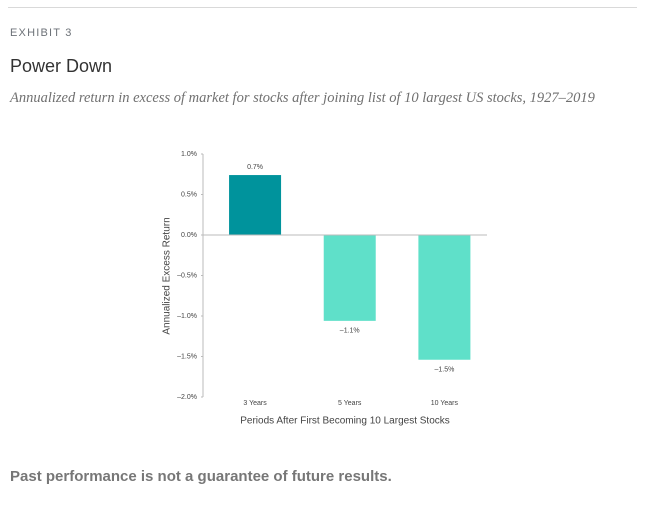 This screenshot has width=665, height=511. What do you see at coordinates (187, 356) in the screenshot?
I see `y-tick-label: –1.5%` at bounding box center [187, 356].